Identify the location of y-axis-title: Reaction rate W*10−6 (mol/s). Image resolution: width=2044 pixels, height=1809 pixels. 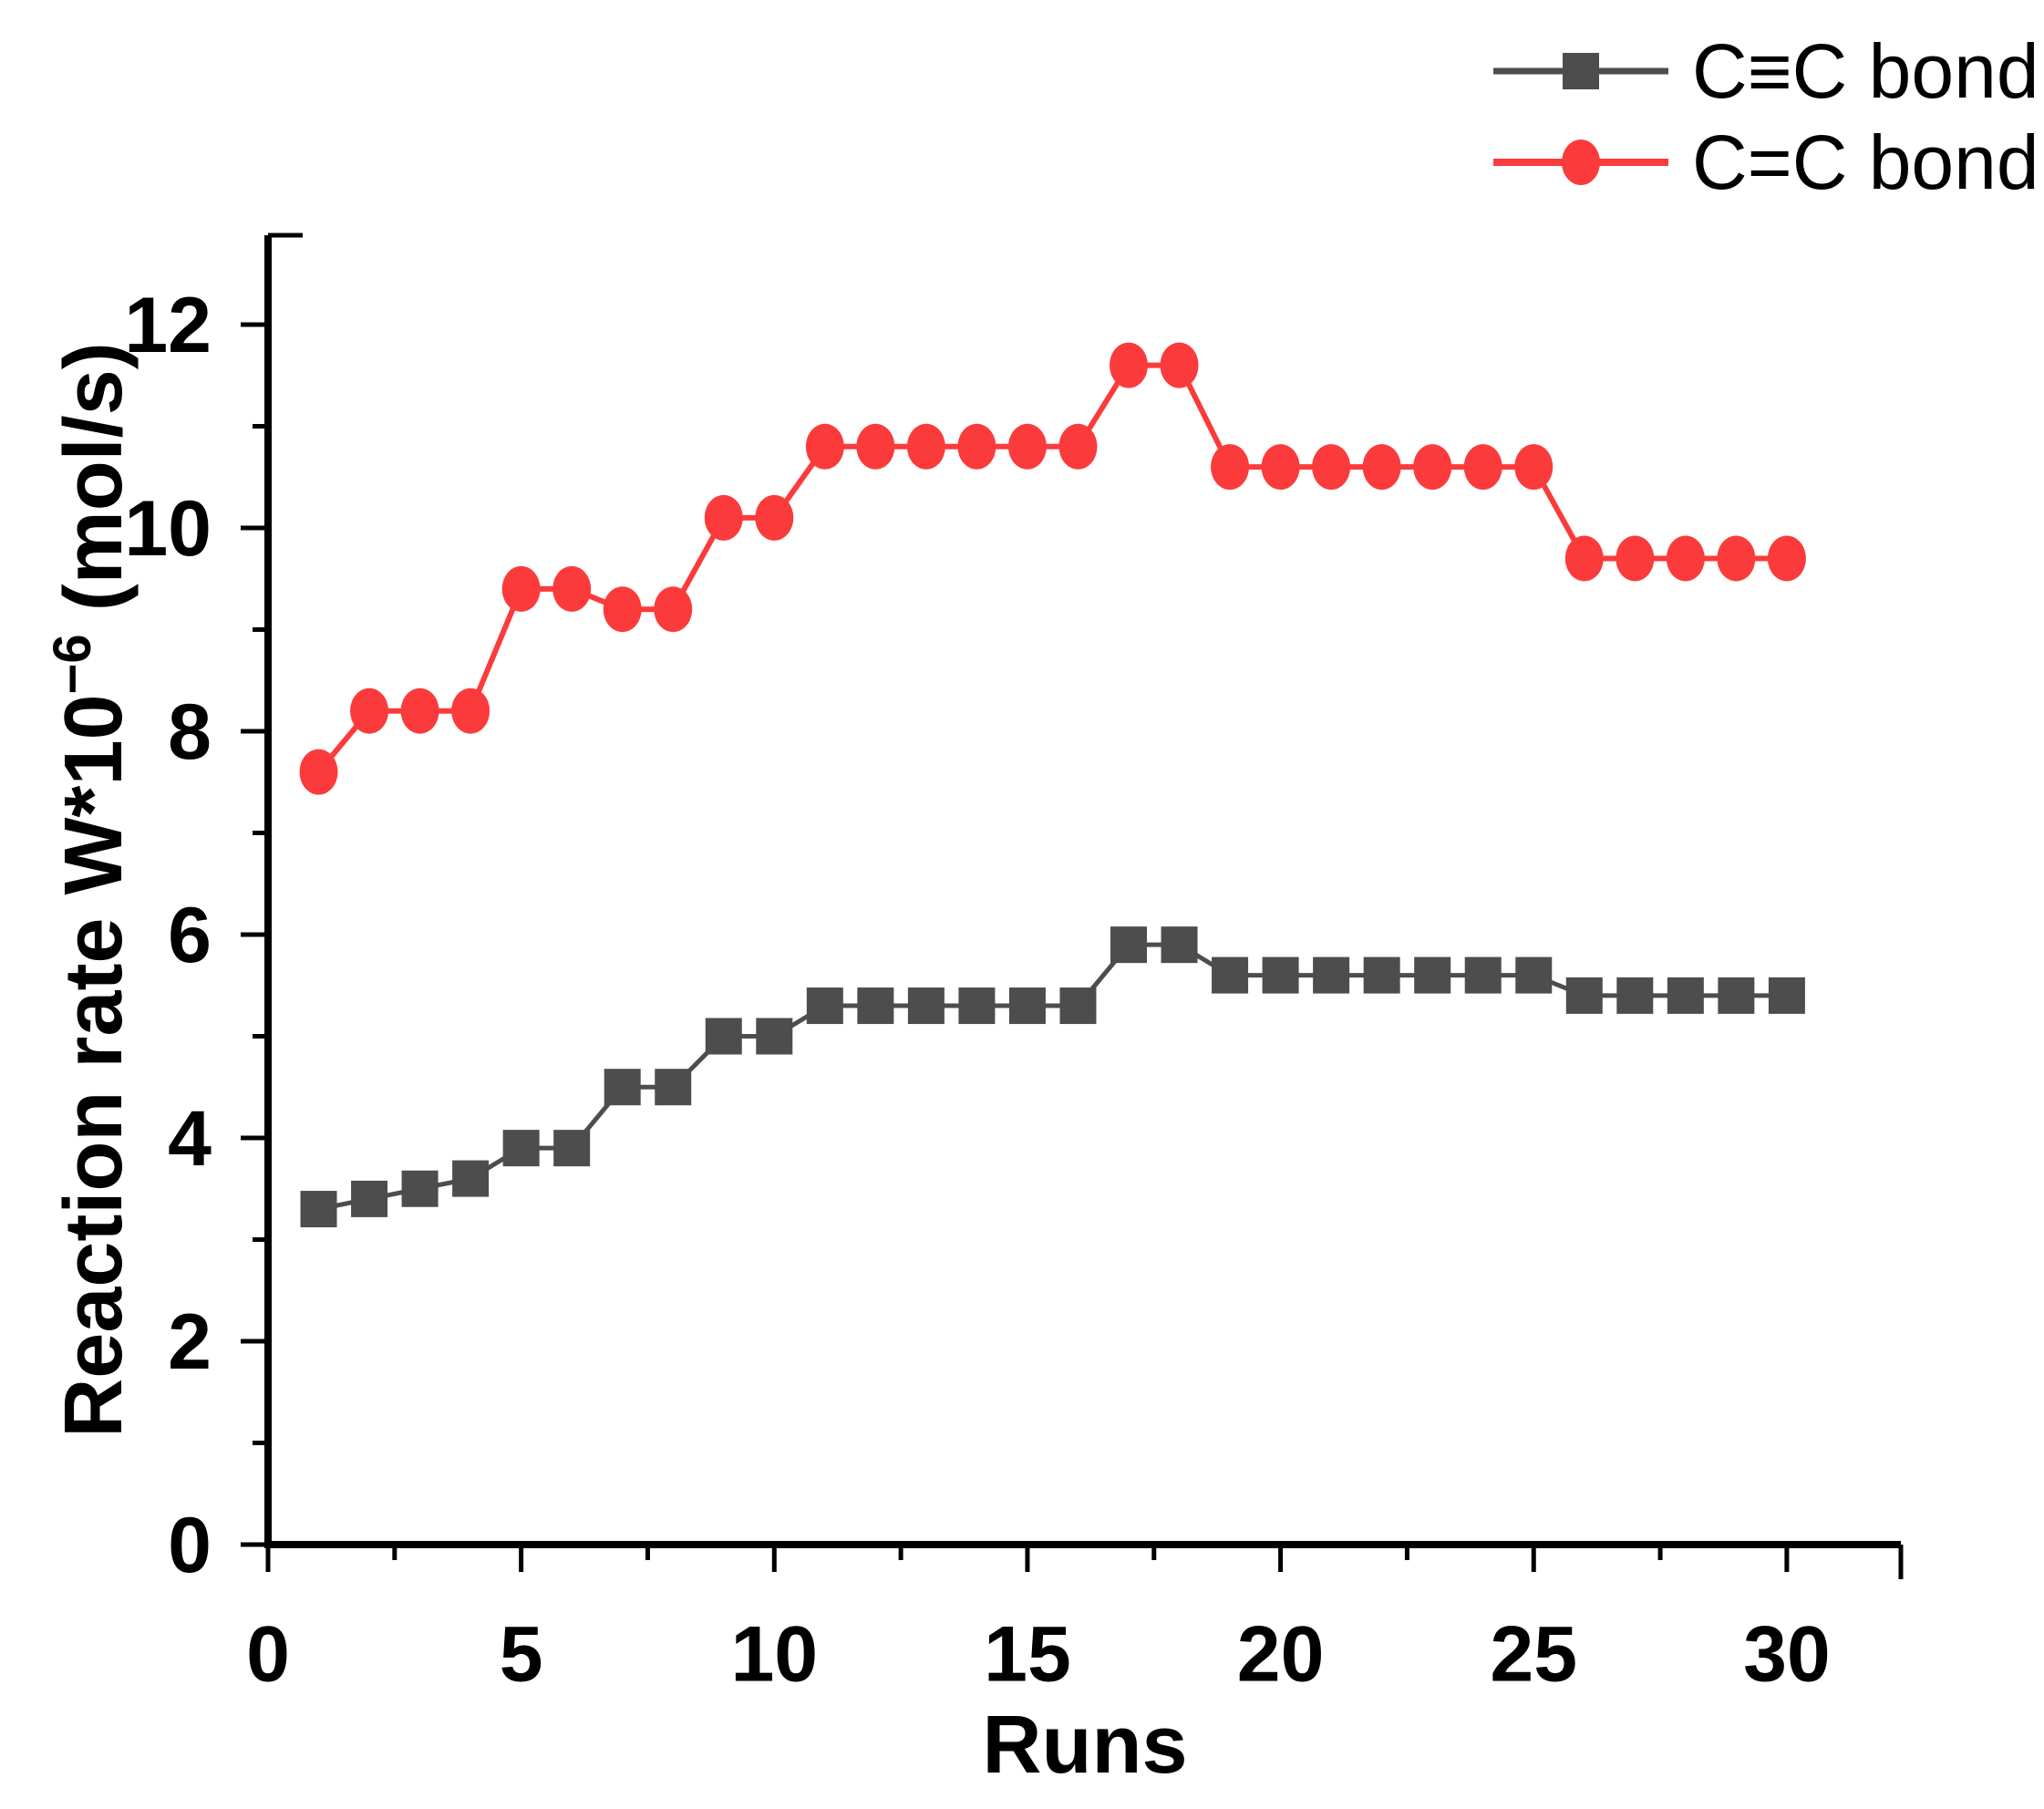
(91, 889).